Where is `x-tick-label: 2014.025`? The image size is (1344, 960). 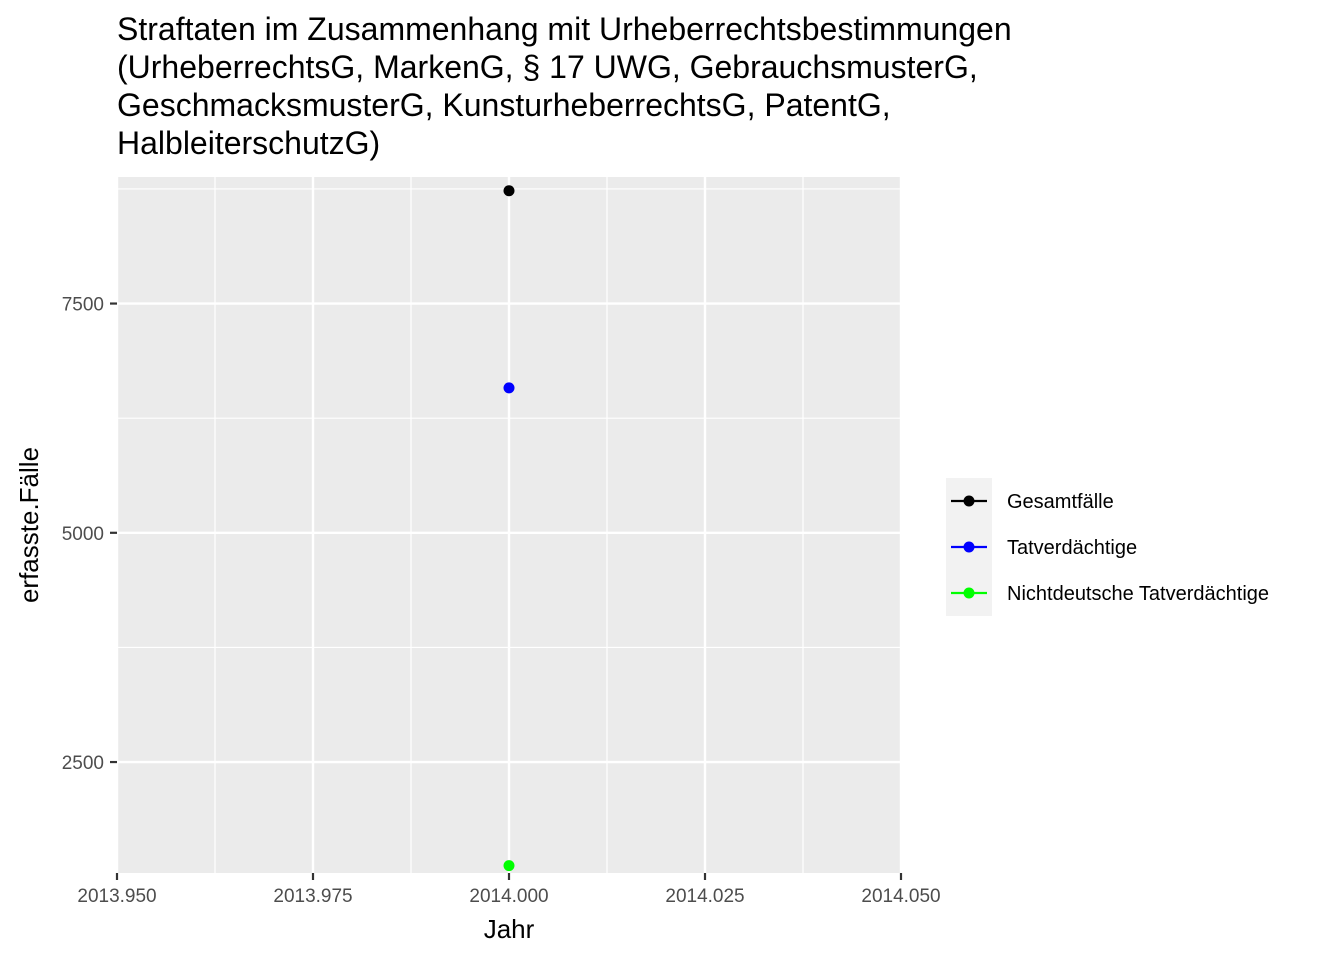 x-tick-label: 2014.025 is located at coordinates (704, 896).